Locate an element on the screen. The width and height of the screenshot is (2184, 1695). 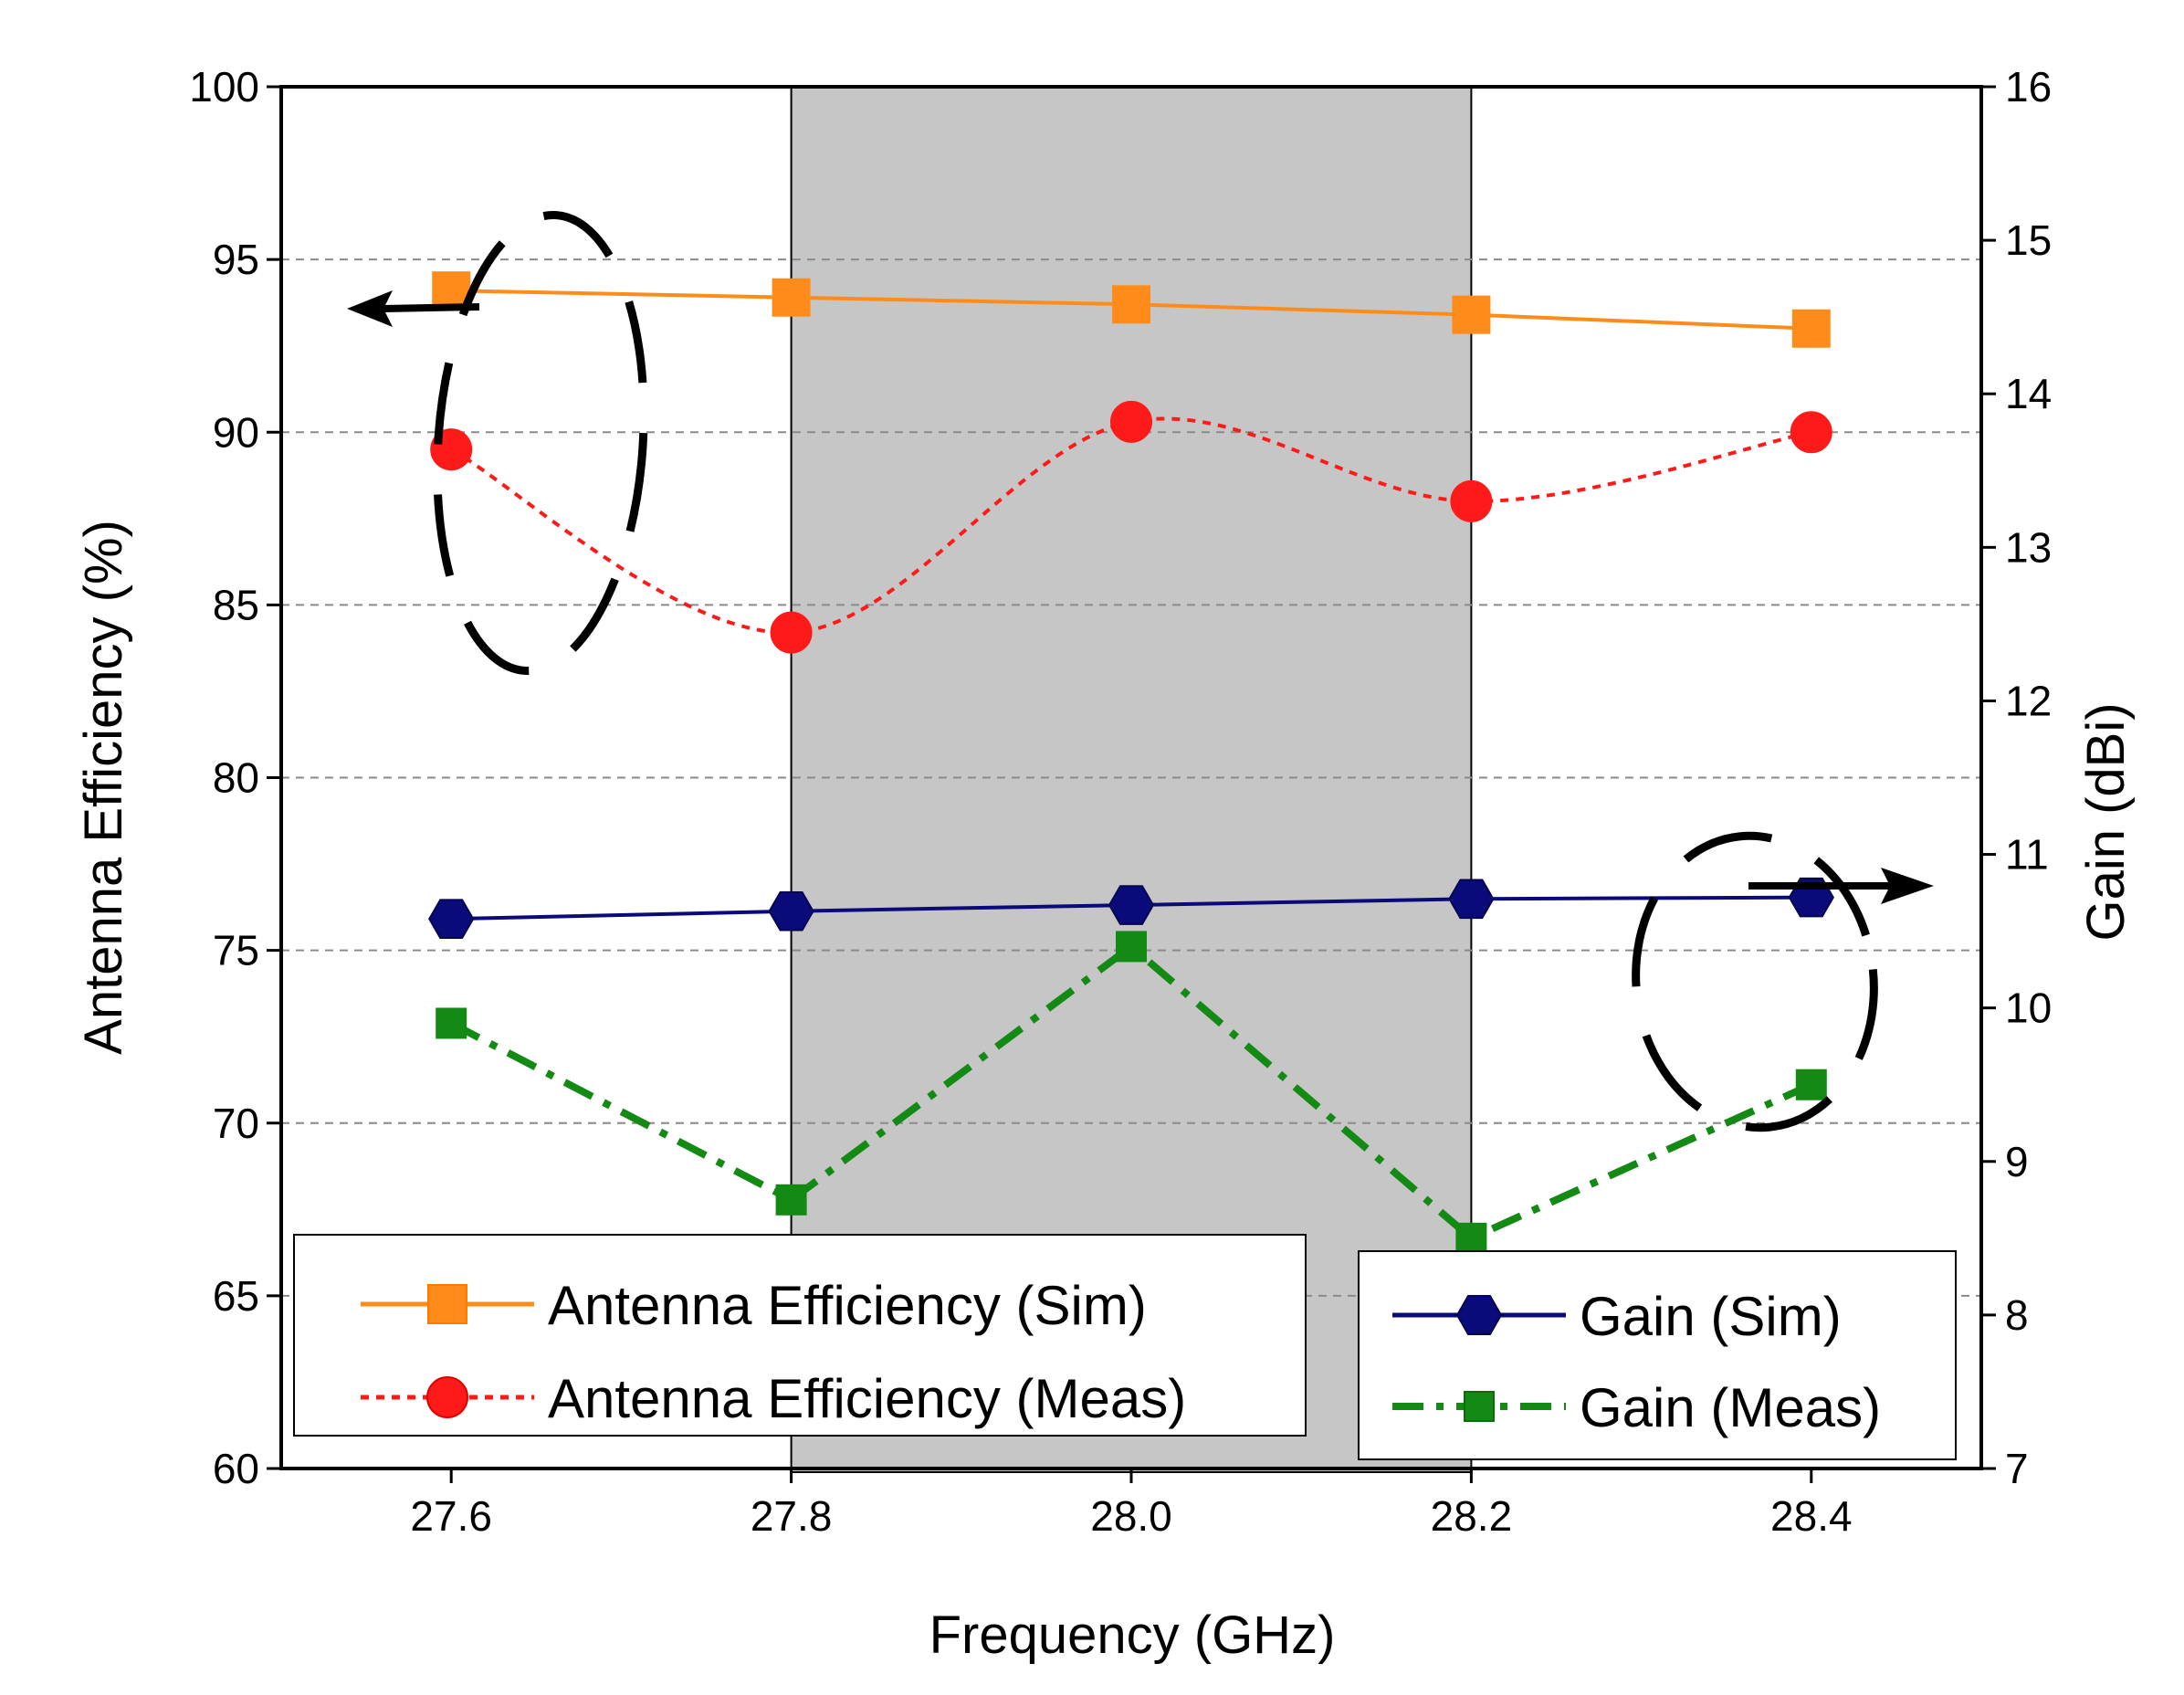
left-arrow-head-icon is located at coordinates (370, 308).